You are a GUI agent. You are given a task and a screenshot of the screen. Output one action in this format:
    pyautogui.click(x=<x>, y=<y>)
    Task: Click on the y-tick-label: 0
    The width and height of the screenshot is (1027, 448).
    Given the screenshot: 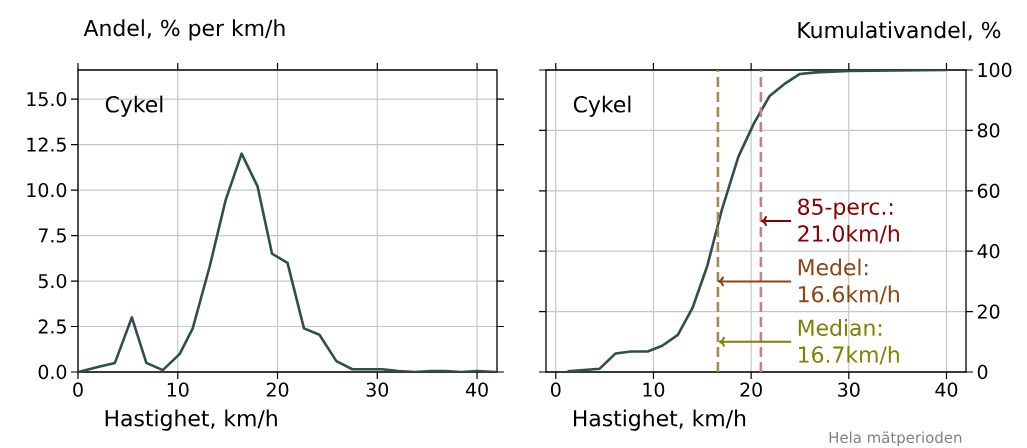 What is the action you would take?
    pyautogui.click(x=982, y=372)
    